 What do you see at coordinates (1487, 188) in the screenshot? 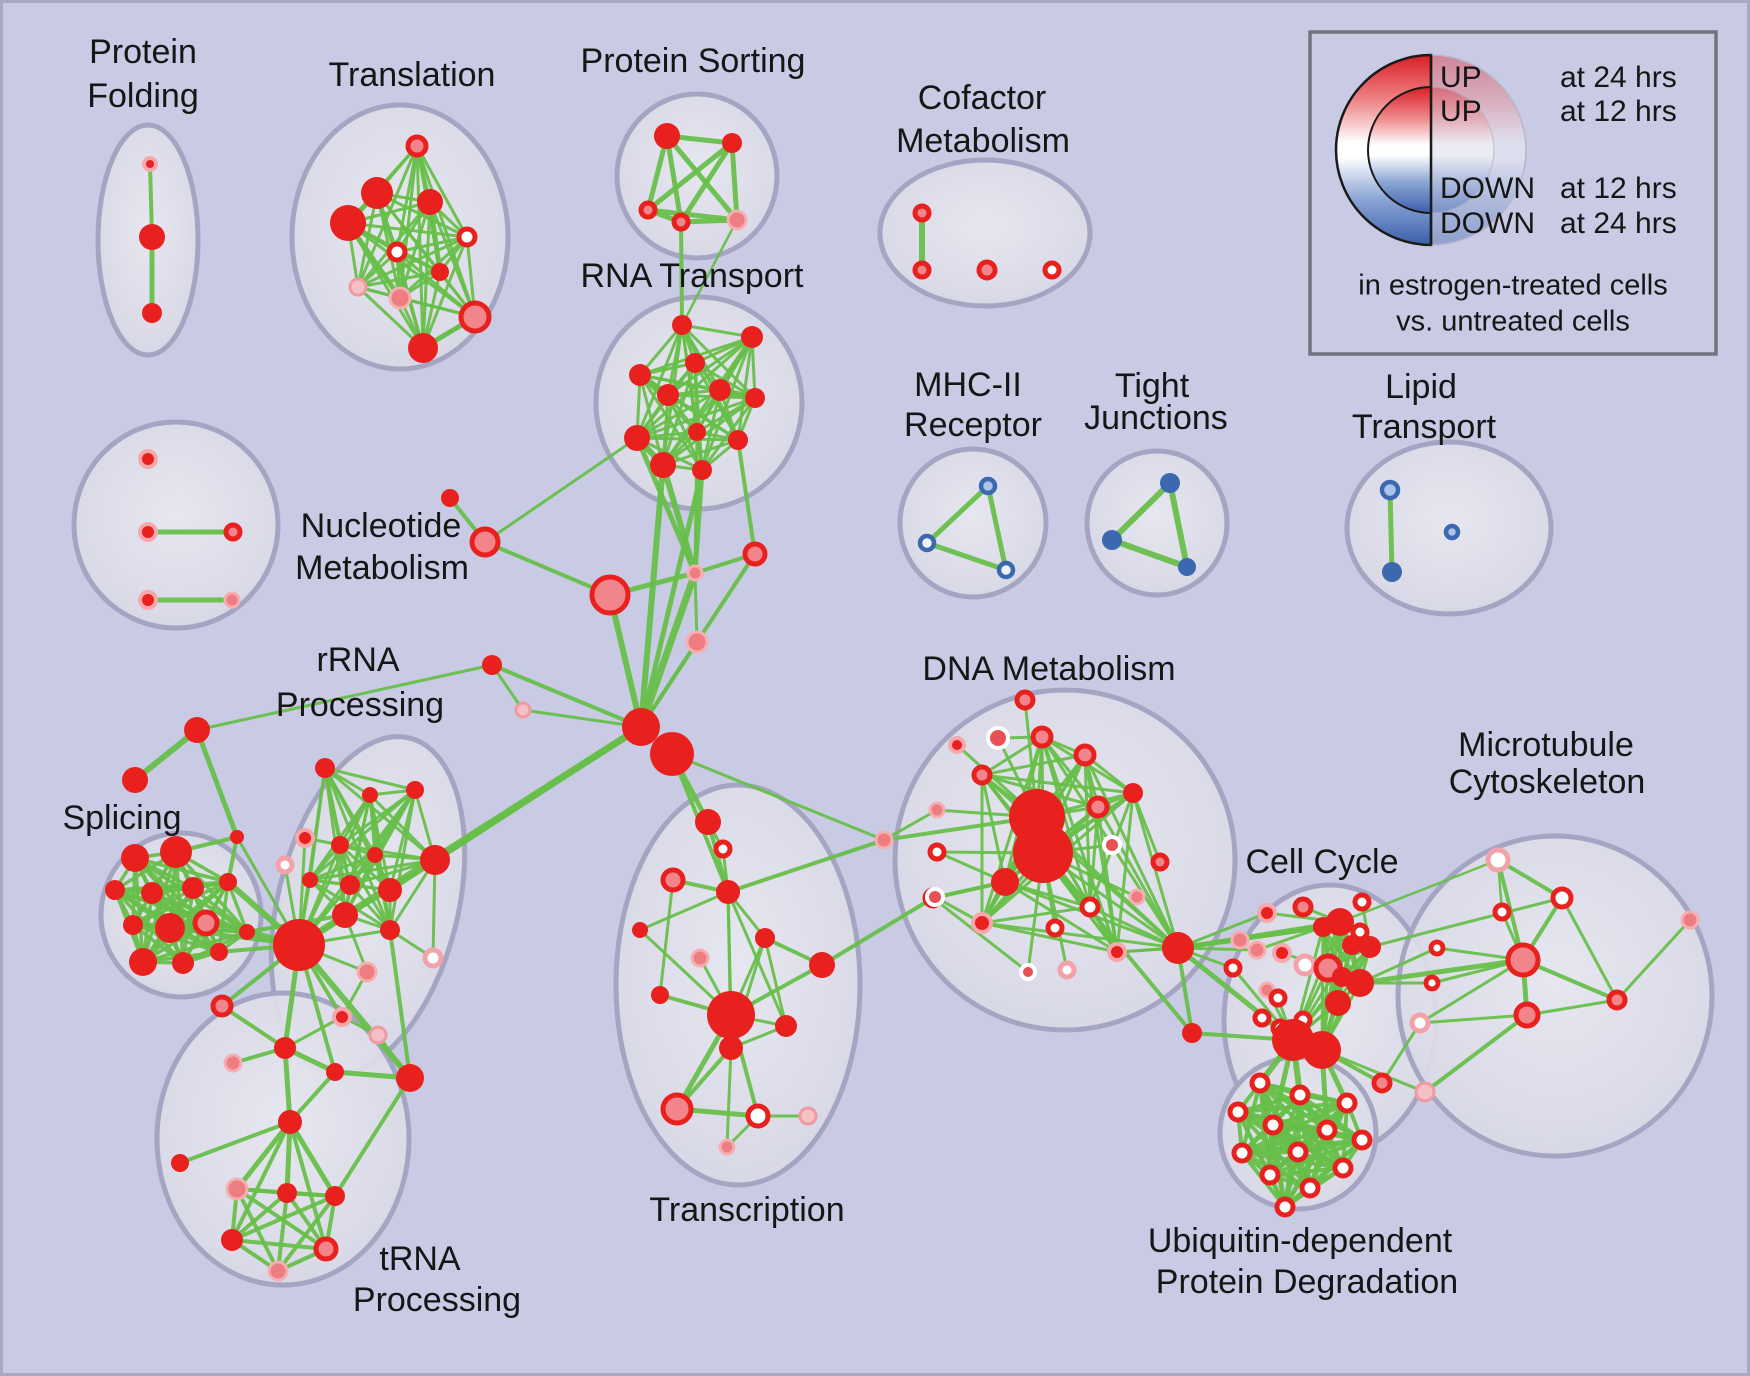
I see `legend-direction-3: DOWN` at bounding box center [1487, 188].